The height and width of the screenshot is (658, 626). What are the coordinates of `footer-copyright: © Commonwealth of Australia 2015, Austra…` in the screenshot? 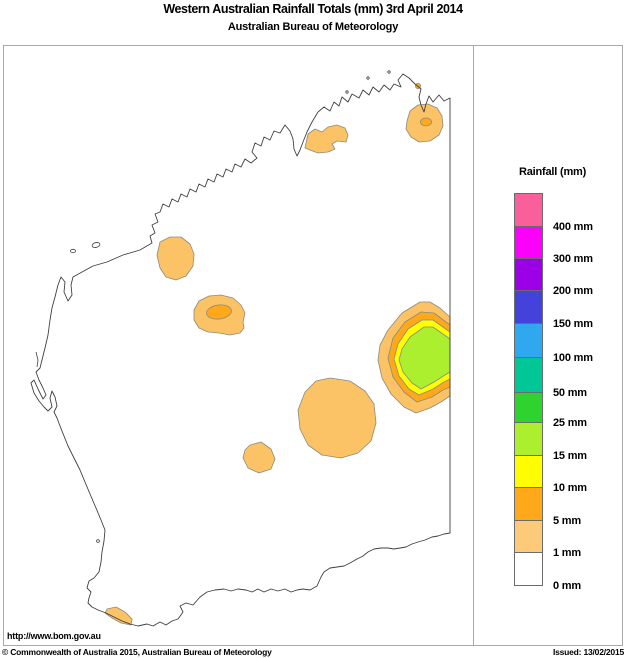 It's located at (137, 652).